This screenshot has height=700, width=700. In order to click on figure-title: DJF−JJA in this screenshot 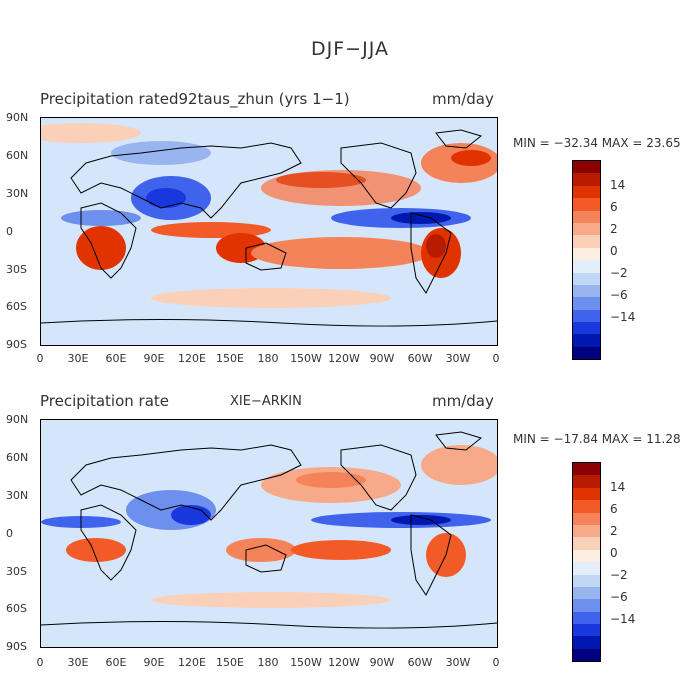, I will do `click(350, 49)`.